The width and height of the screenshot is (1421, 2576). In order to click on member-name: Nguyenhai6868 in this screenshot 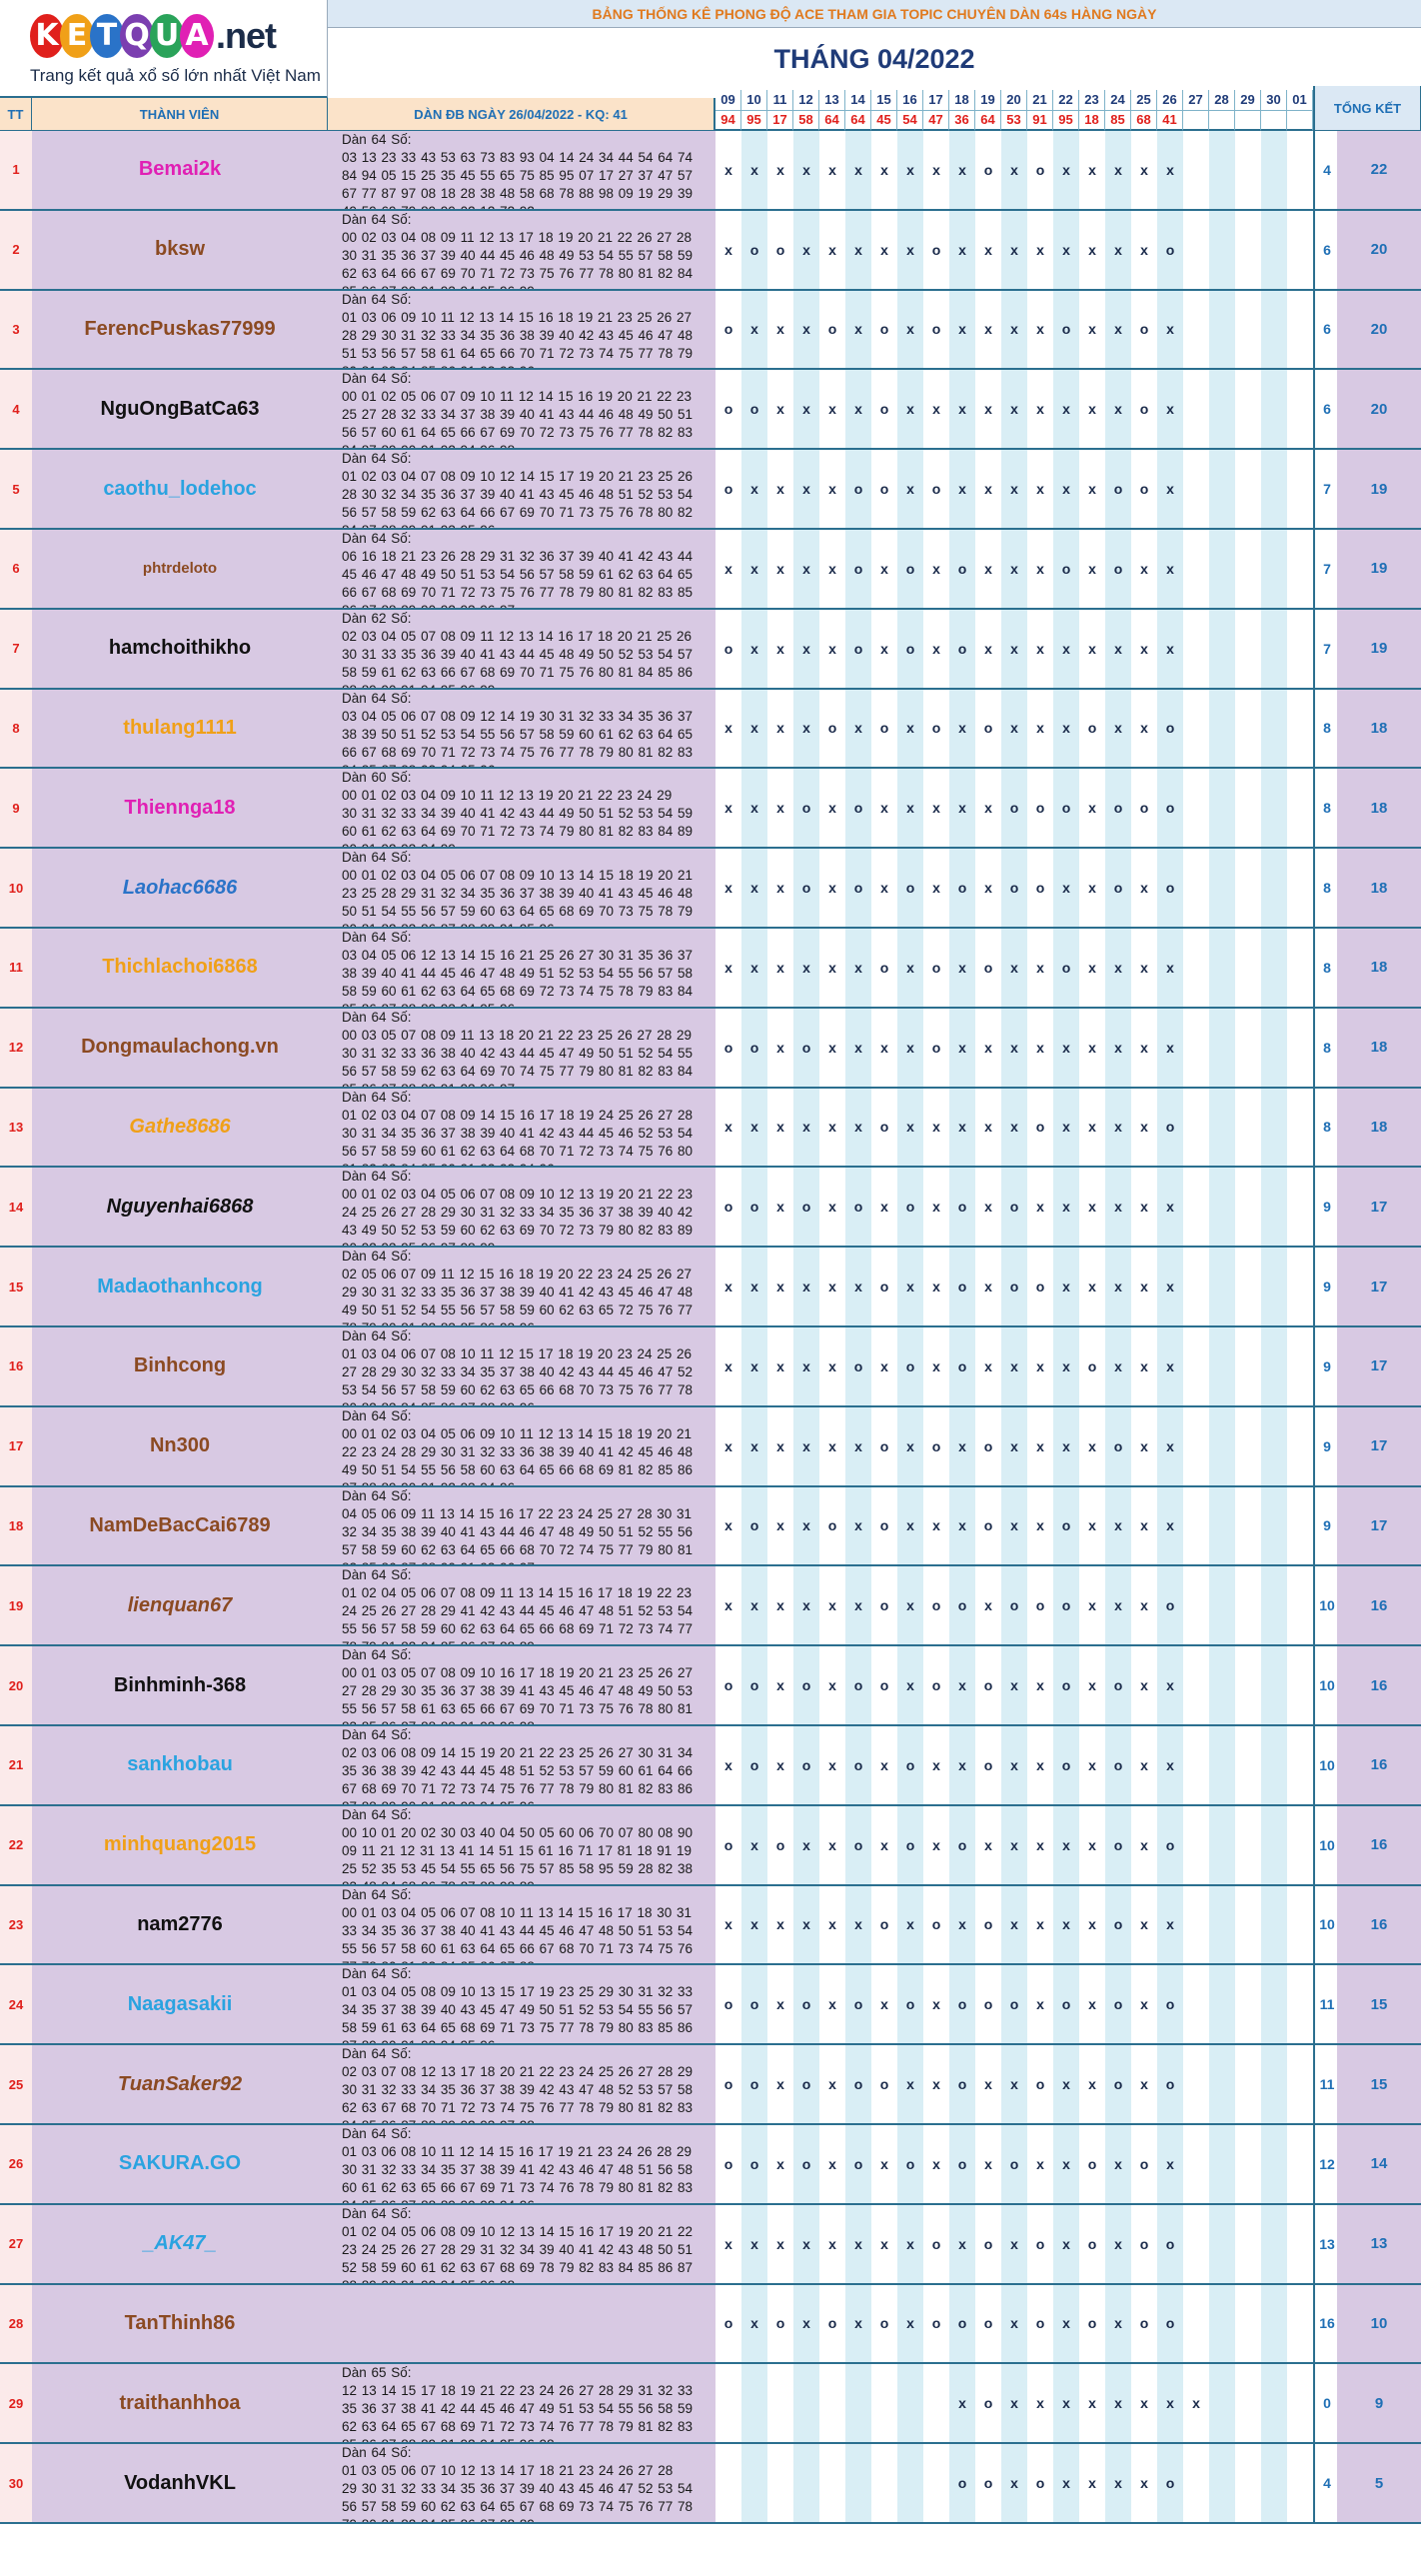, I will do `click(180, 1208)`.